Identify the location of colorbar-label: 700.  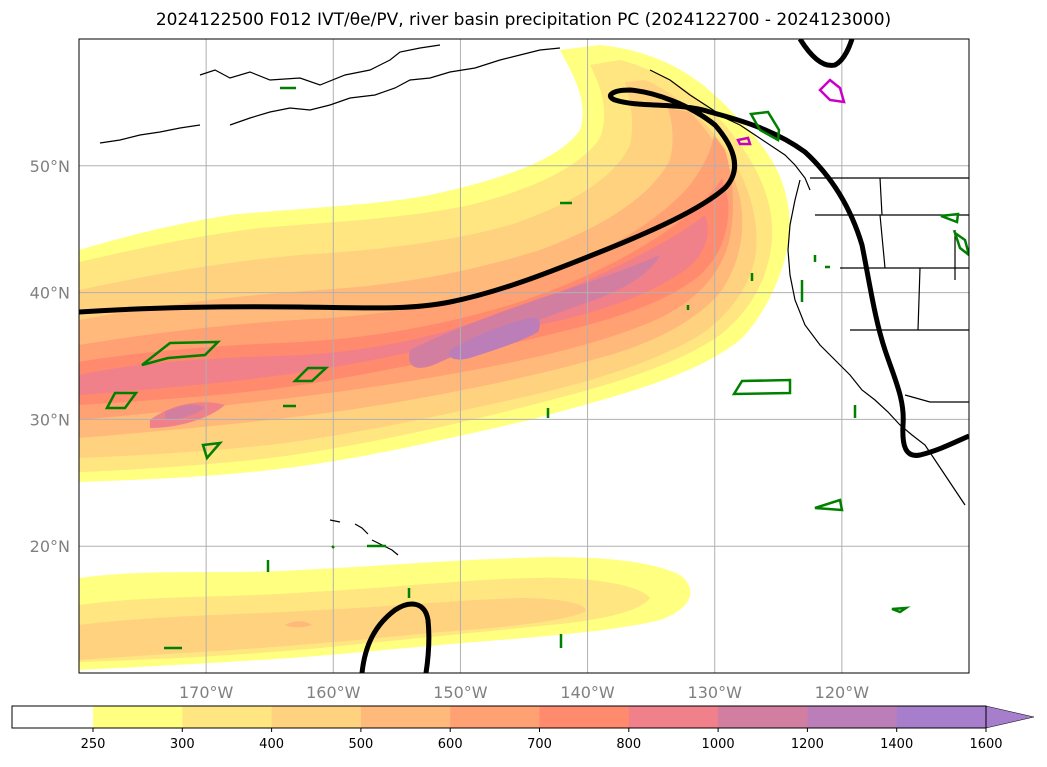
(539, 744).